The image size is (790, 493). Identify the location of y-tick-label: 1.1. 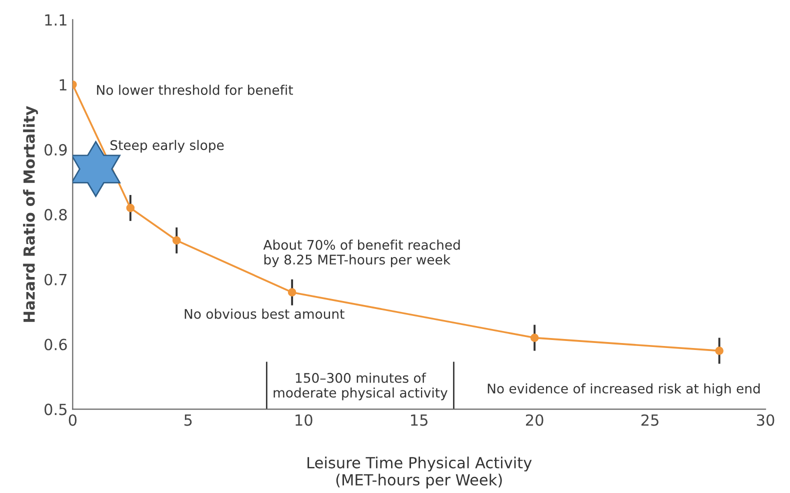
(55, 20).